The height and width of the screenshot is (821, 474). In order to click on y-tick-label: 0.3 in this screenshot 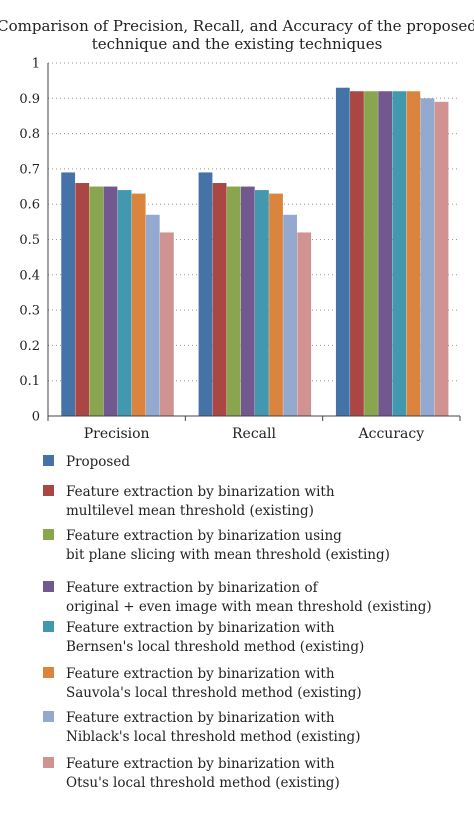, I will do `click(29, 311)`.